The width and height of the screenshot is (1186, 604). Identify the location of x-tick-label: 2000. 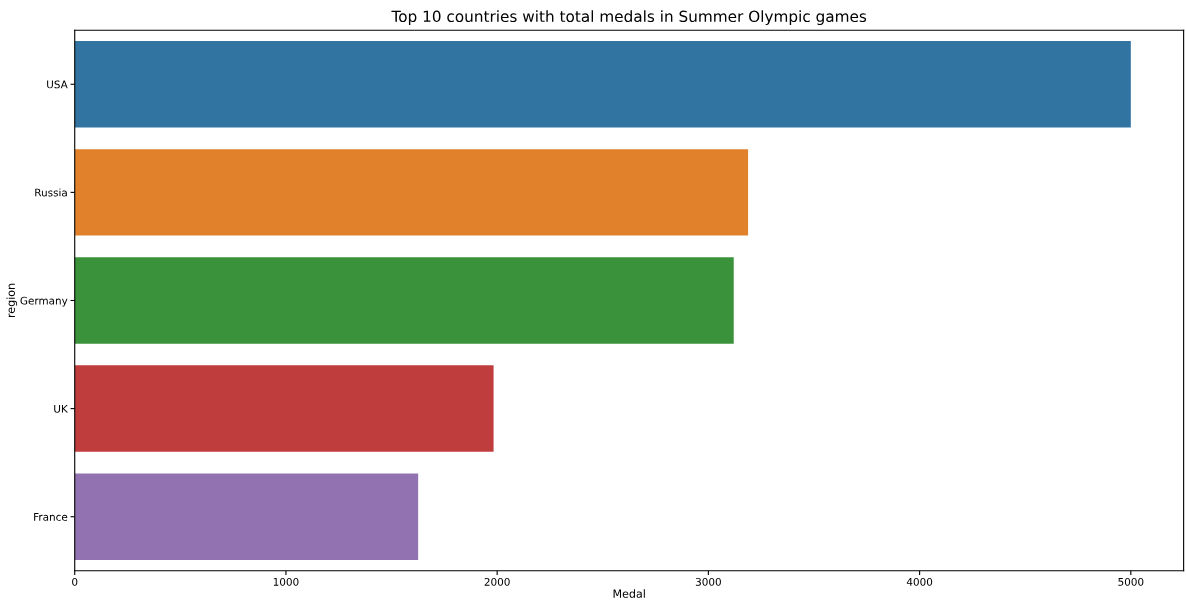
(497, 581).